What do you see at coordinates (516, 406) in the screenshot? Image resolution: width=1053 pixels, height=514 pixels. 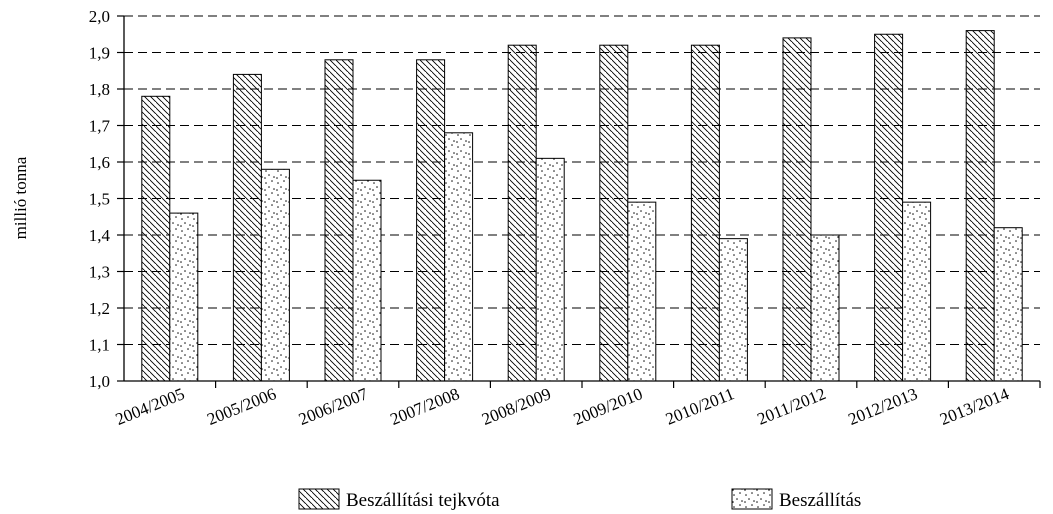 I see `x-tick-label: 2008/2009` at bounding box center [516, 406].